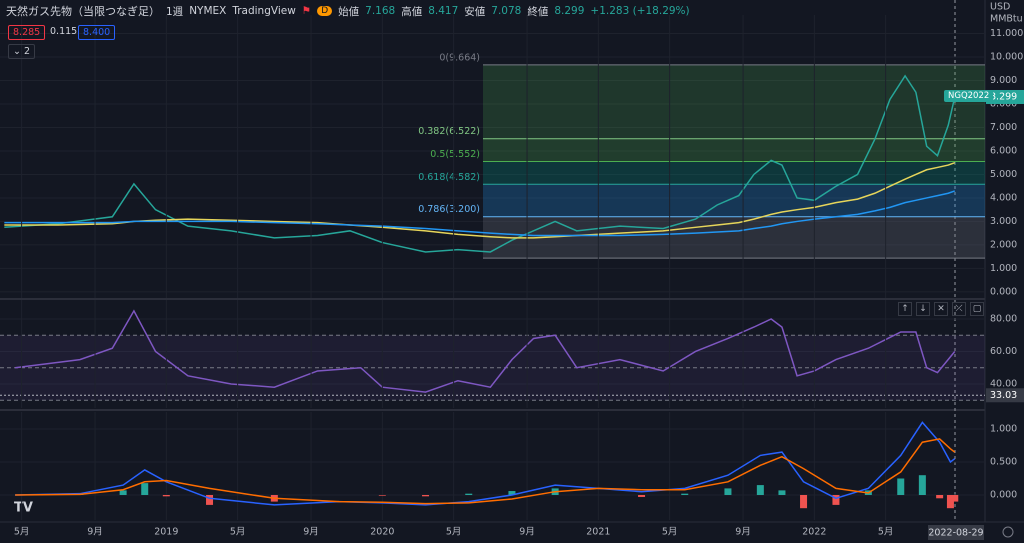 The width and height of the screenshot is (1024, 543). Describe the element at coordinates (380, 11) in the screenshot. I see `open-value: 7.168` at that location.